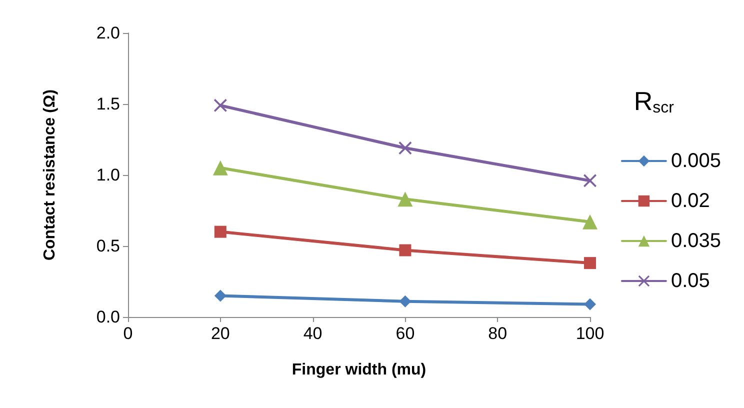 The image size is (744, 408). I want to click on y-axis-title: Contact resistance (Ω), so click(50, 175).